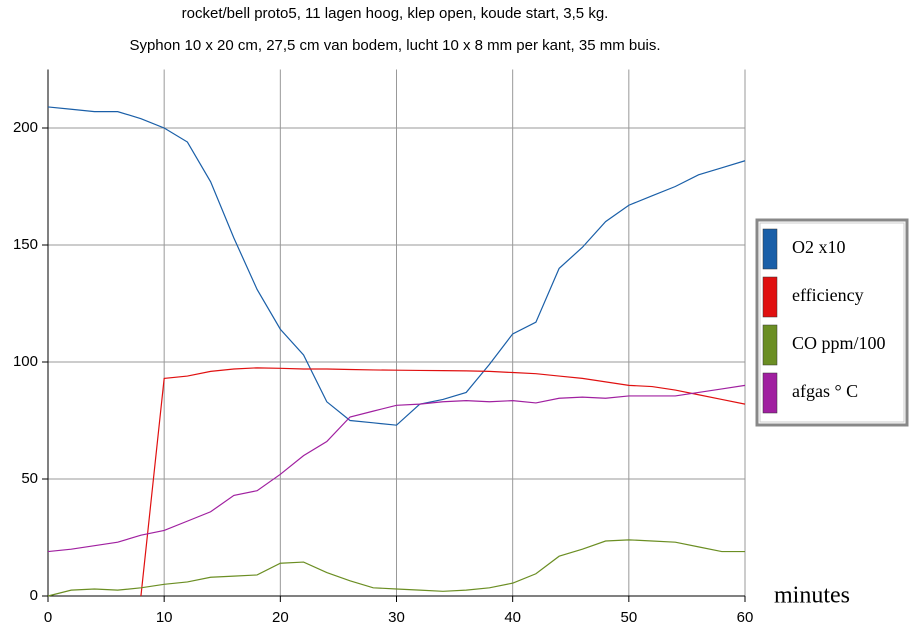  What do you see at coordinates (828, 295) in the screenshot?
I see `legend-label: efficiency` at bounding box center [828, 295].